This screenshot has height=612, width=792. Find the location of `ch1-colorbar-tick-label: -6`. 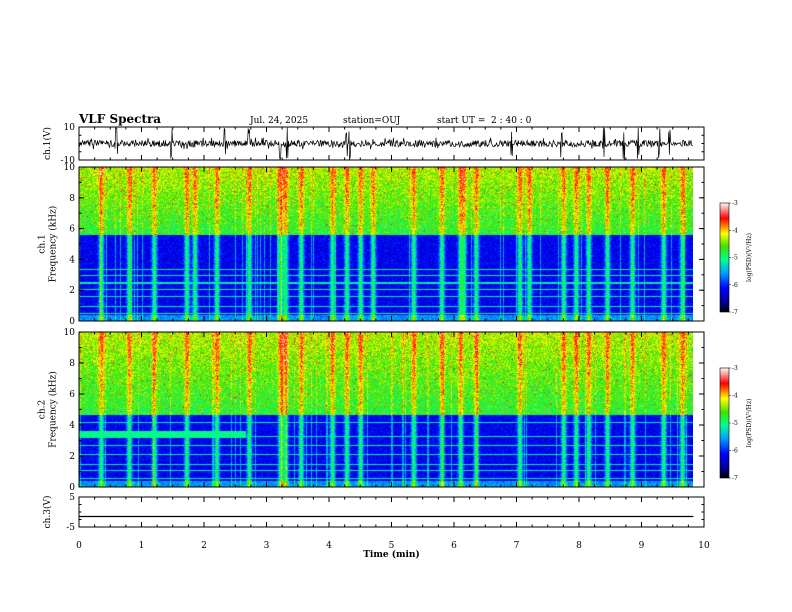

ch1-colorbar-tick-label: -6 is located at coordinates (735, 285).